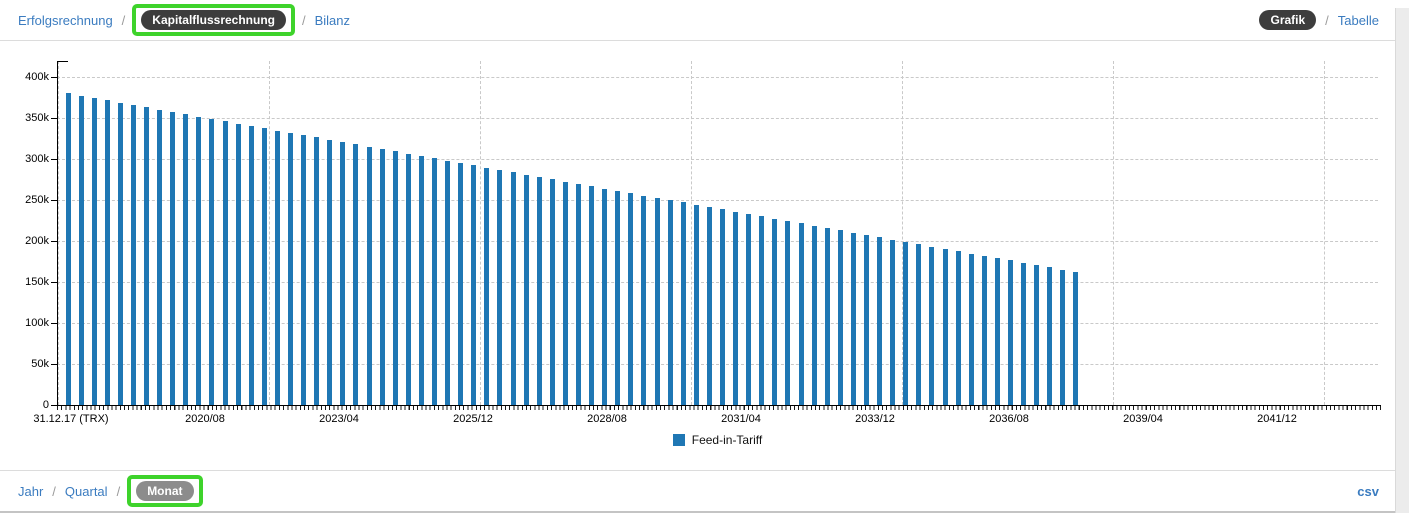 Image resolution: width=1409 pixels, height=513 pixels. I want to click on nav-bilanz-link: Bilanz, so click(332, 20).